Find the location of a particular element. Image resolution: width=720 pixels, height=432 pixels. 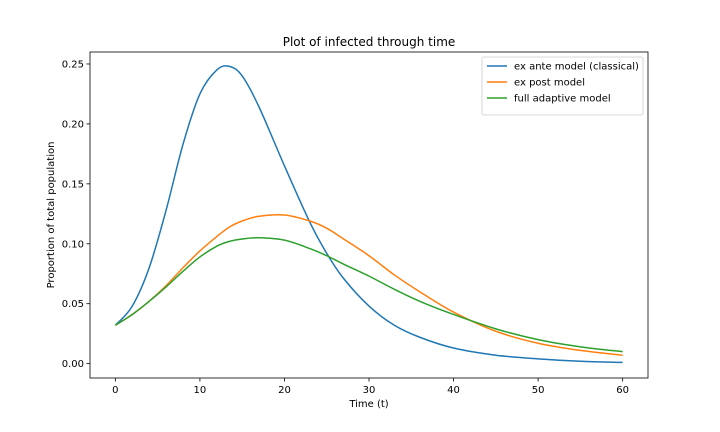

y-tick-label: 0.00 is located at coordinates (73, 364).